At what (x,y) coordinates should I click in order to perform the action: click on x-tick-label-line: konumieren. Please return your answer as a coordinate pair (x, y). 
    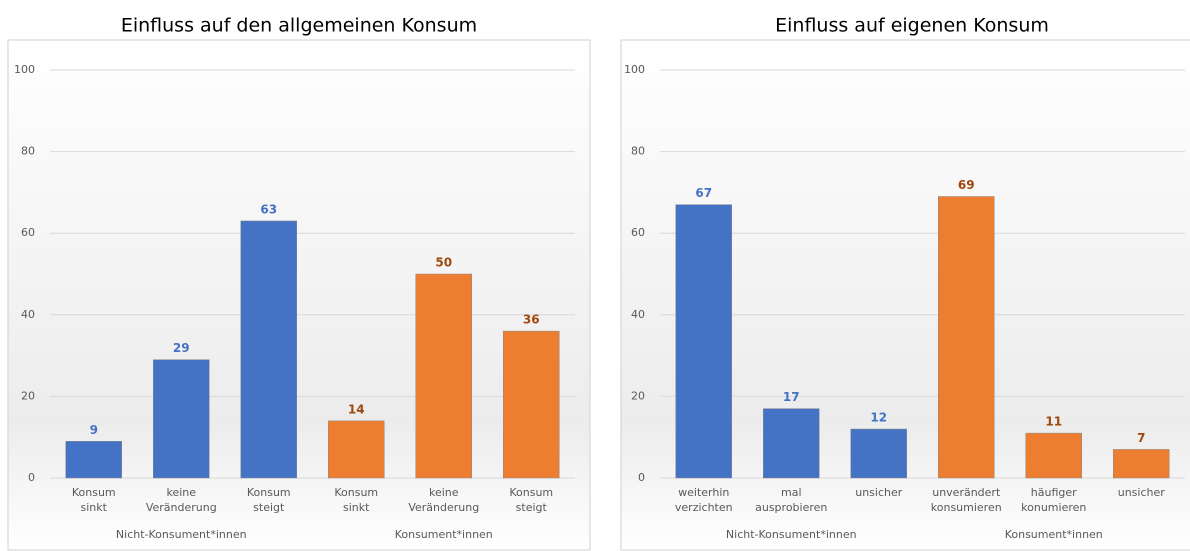
    Looking at the image, I should click on (1053, 507).